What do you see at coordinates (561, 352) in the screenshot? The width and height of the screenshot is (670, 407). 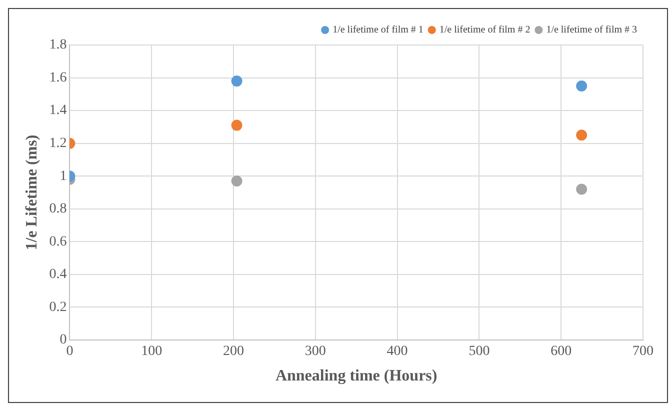 I see `x-tick-label: 600` at bounding box center [561, 352].